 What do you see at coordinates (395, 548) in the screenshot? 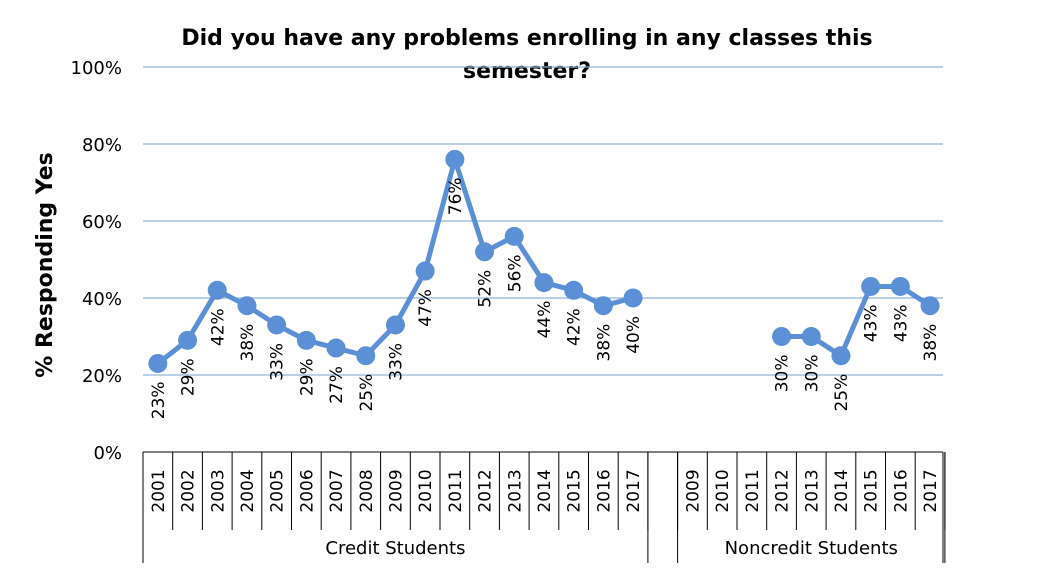
I see `group-label: Credit Students` at bounding box center [395, 548].